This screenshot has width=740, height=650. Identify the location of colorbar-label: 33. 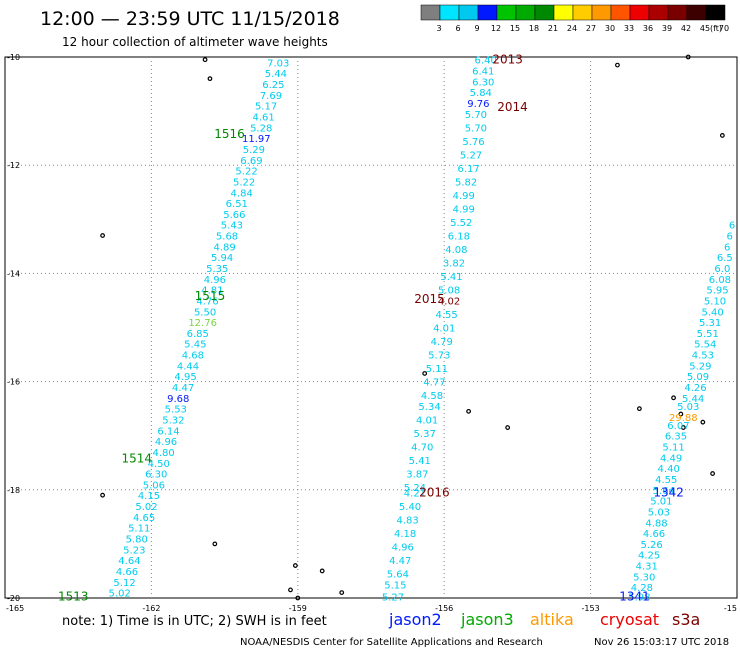
(629, 28).